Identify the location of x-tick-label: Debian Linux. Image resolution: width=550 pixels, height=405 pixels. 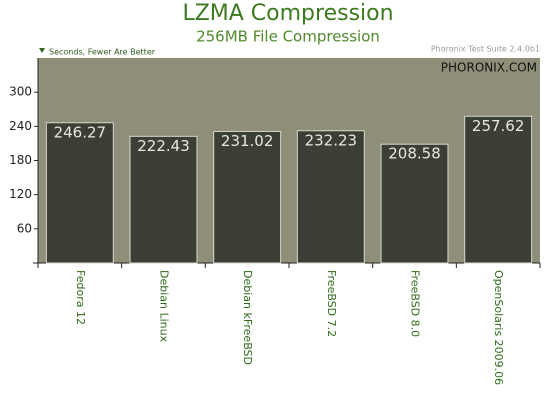
(164, 306).